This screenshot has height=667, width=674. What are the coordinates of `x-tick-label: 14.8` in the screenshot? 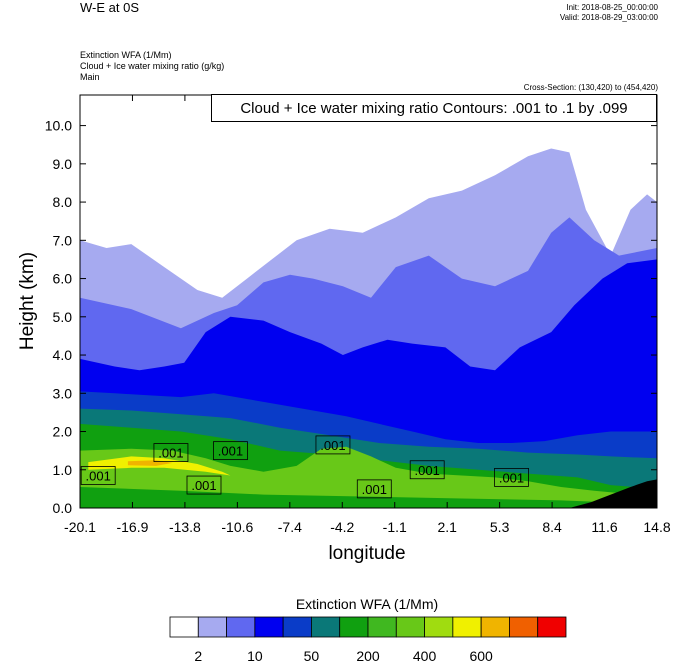 It's located at (656, 527).